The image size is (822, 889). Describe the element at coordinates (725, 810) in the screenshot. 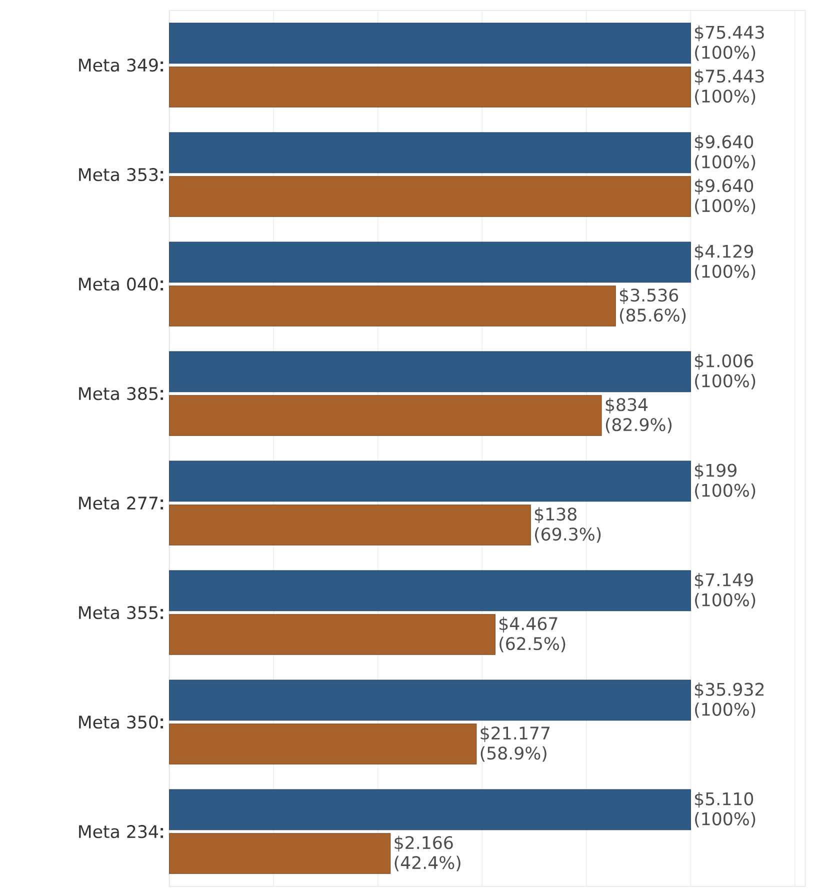

I see `data-label: $5.110 (100%)` at that location.